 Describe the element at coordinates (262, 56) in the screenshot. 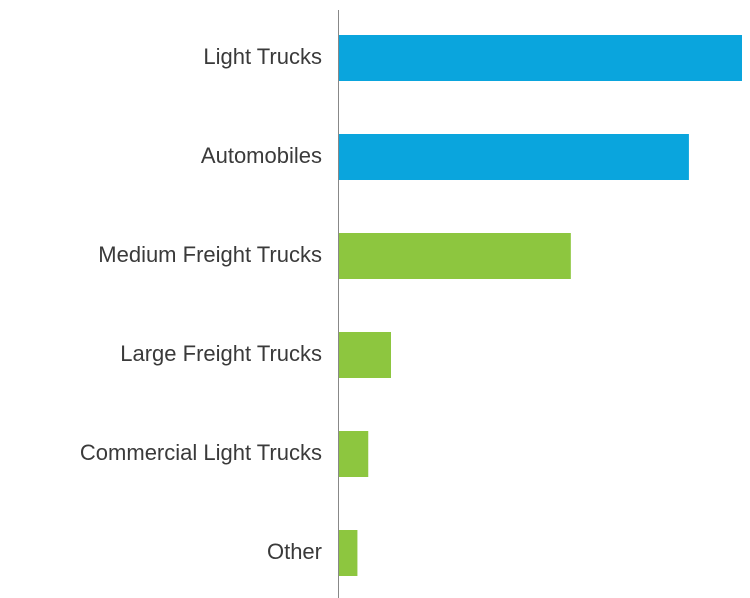

I see `category-label: Light Trucks` at that location.